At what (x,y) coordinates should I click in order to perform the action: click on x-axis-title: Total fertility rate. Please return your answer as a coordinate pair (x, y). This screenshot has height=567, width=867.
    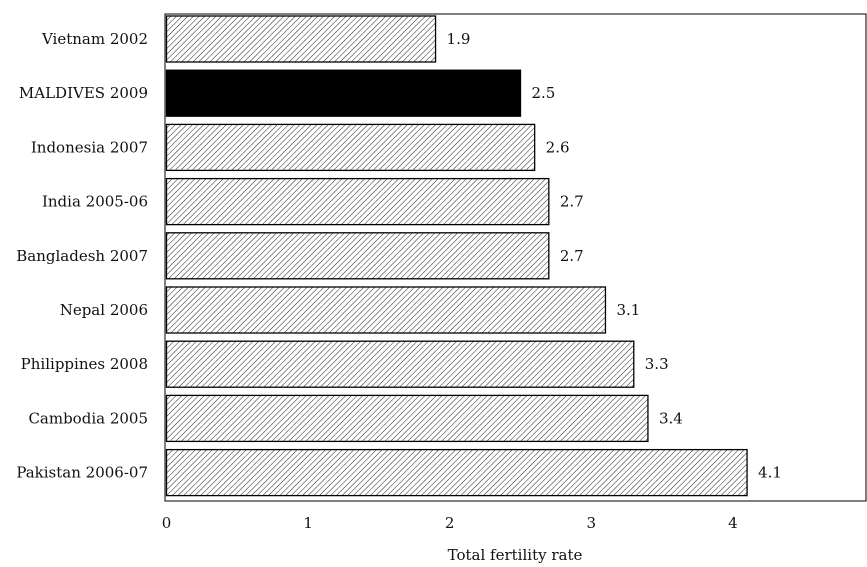
    Looking at the image, I should click on (515, 555).